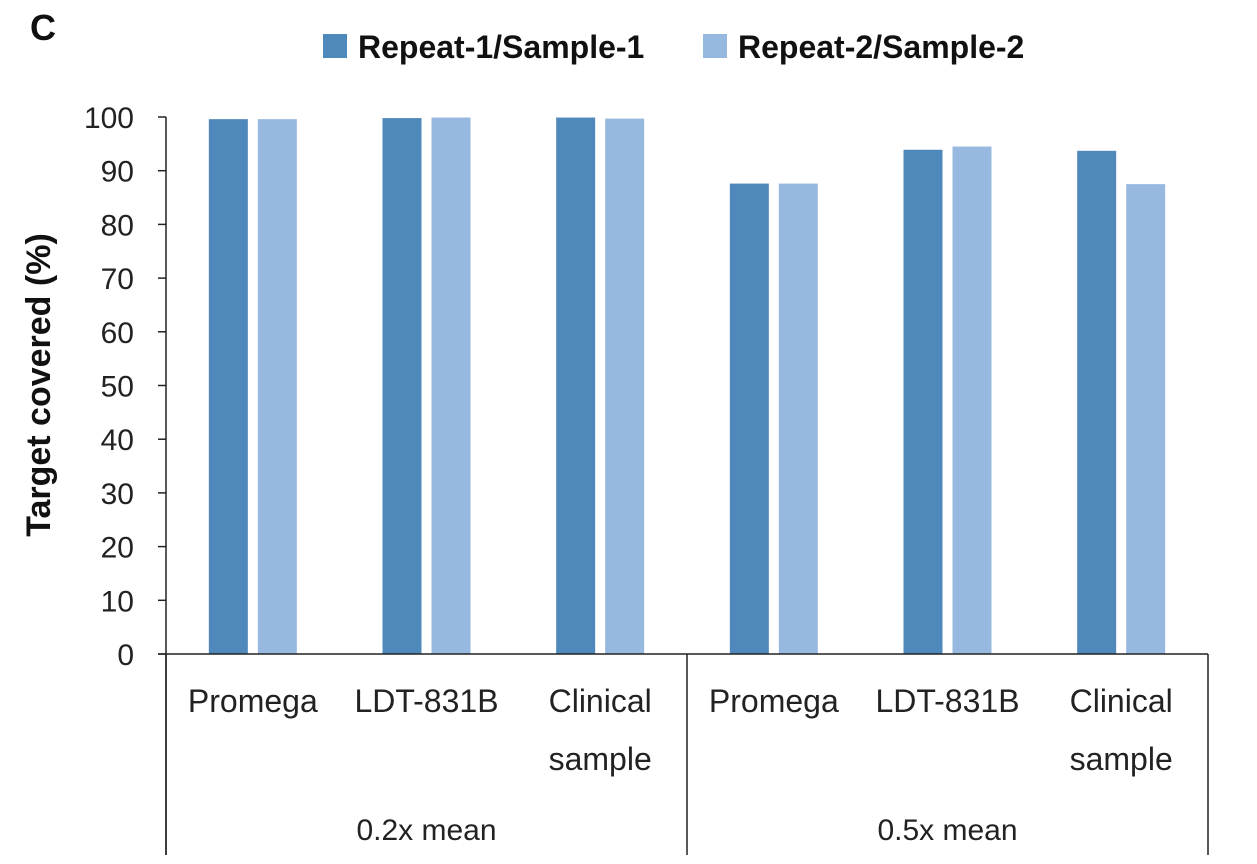  Describe the element at coordinates (501, 47) in the screenshot. I see `legend-label: Repeat-1/Sample-1` at that location.